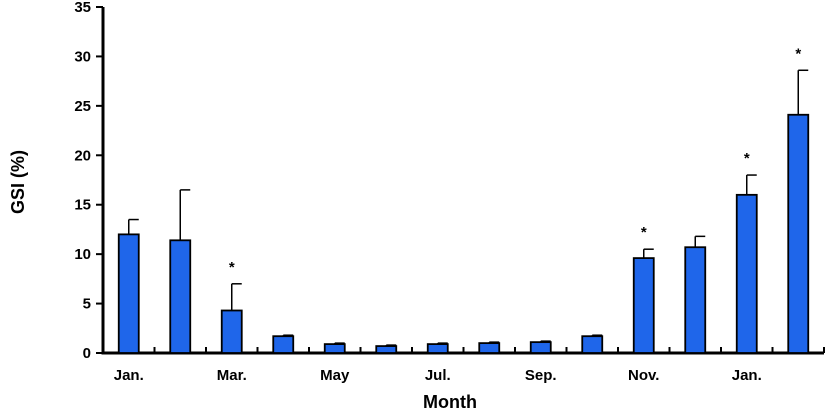 This screenshot has width=827, height=414. What do you see at coordinates (82, 106) in the screenshot?
I see `y-tick-label: 25` at bounding box center [82, 106].